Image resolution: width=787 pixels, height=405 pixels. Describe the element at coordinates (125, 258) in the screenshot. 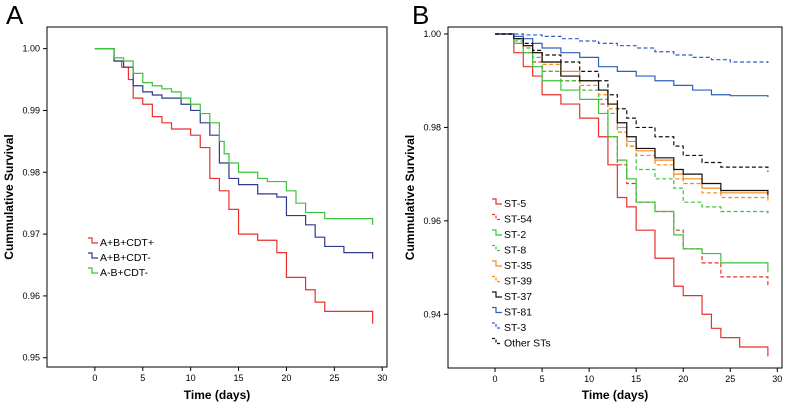

I see `panel-a-legend-label: A+B+CDT-` at that location.